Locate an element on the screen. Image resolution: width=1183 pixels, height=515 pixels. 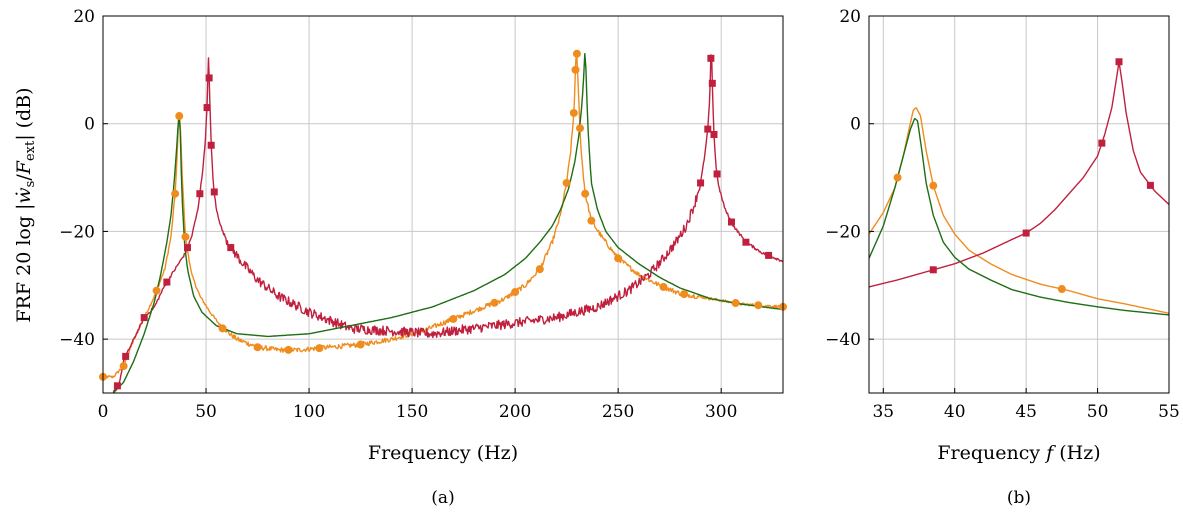
x-tick-label: 0 is located at coordinates (103, 412).